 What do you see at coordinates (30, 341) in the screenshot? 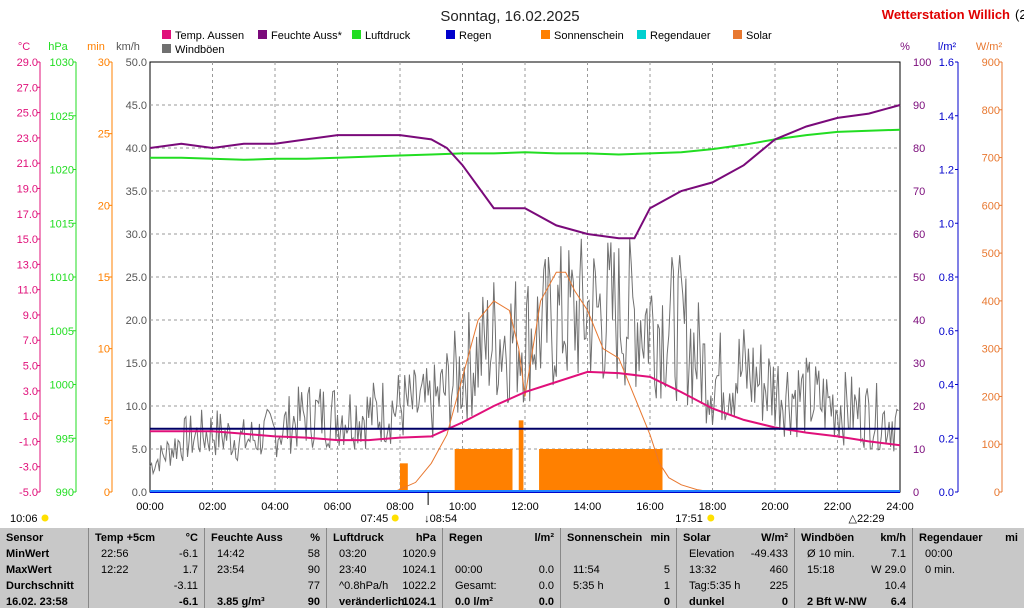
I see `y-tick-label: 7.0` at bounding box center [30, 341].